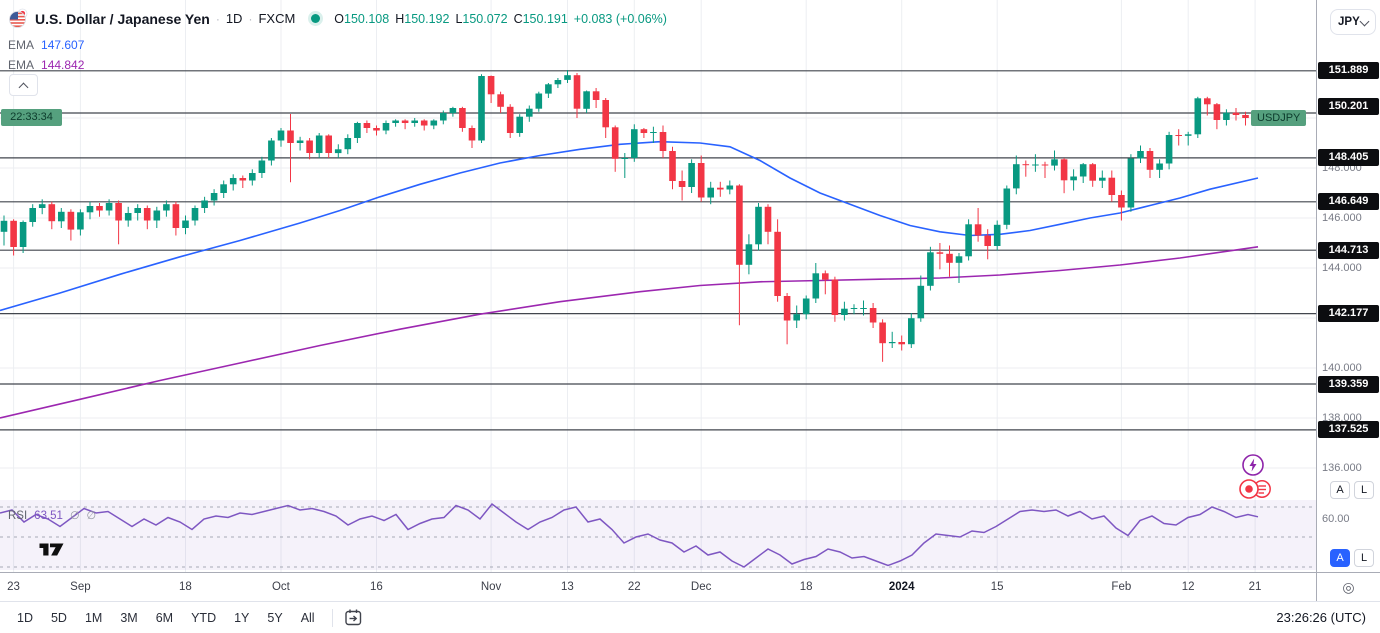 The width and height of the screenshot is (1380, 633). I want to click on price-level-label: 146.649, so click(1348, 202).